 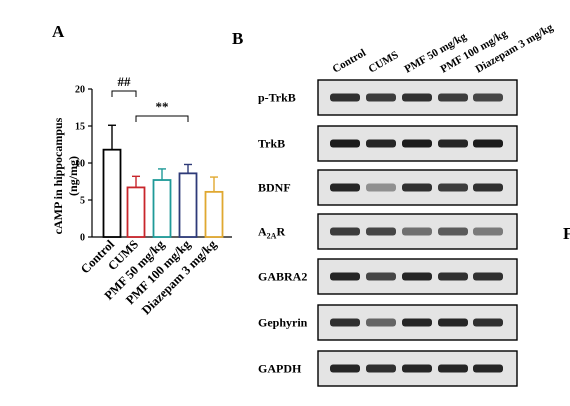 I want to click on blot-row-label: GABRA2, so click(x=282, y=277).